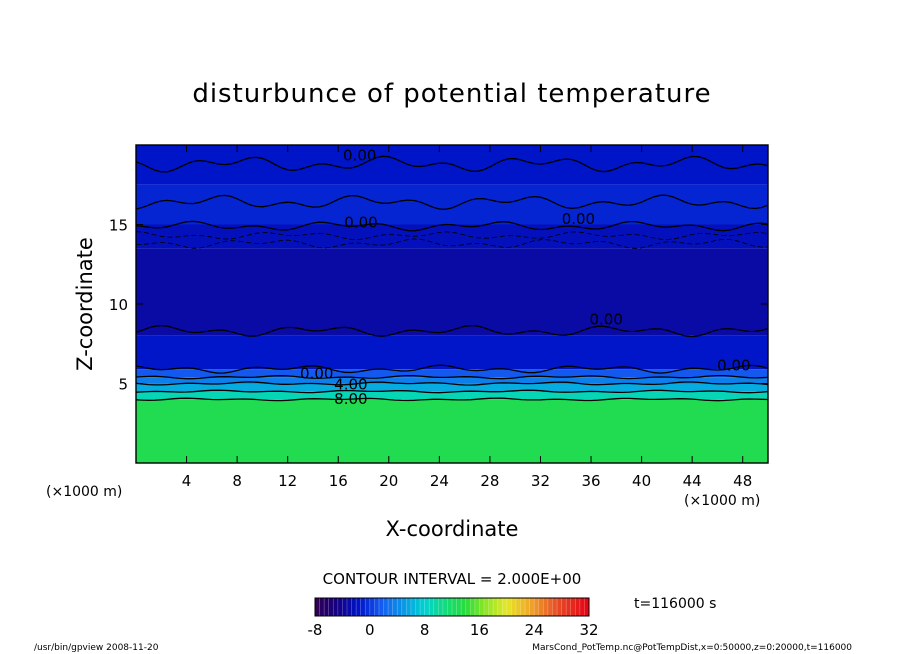  What do you see at coordinates (96, 648) in the screenshot?
I see `footer-left: /usr/bin/gpview 2008-11-20` at bounding box center [96, 648].